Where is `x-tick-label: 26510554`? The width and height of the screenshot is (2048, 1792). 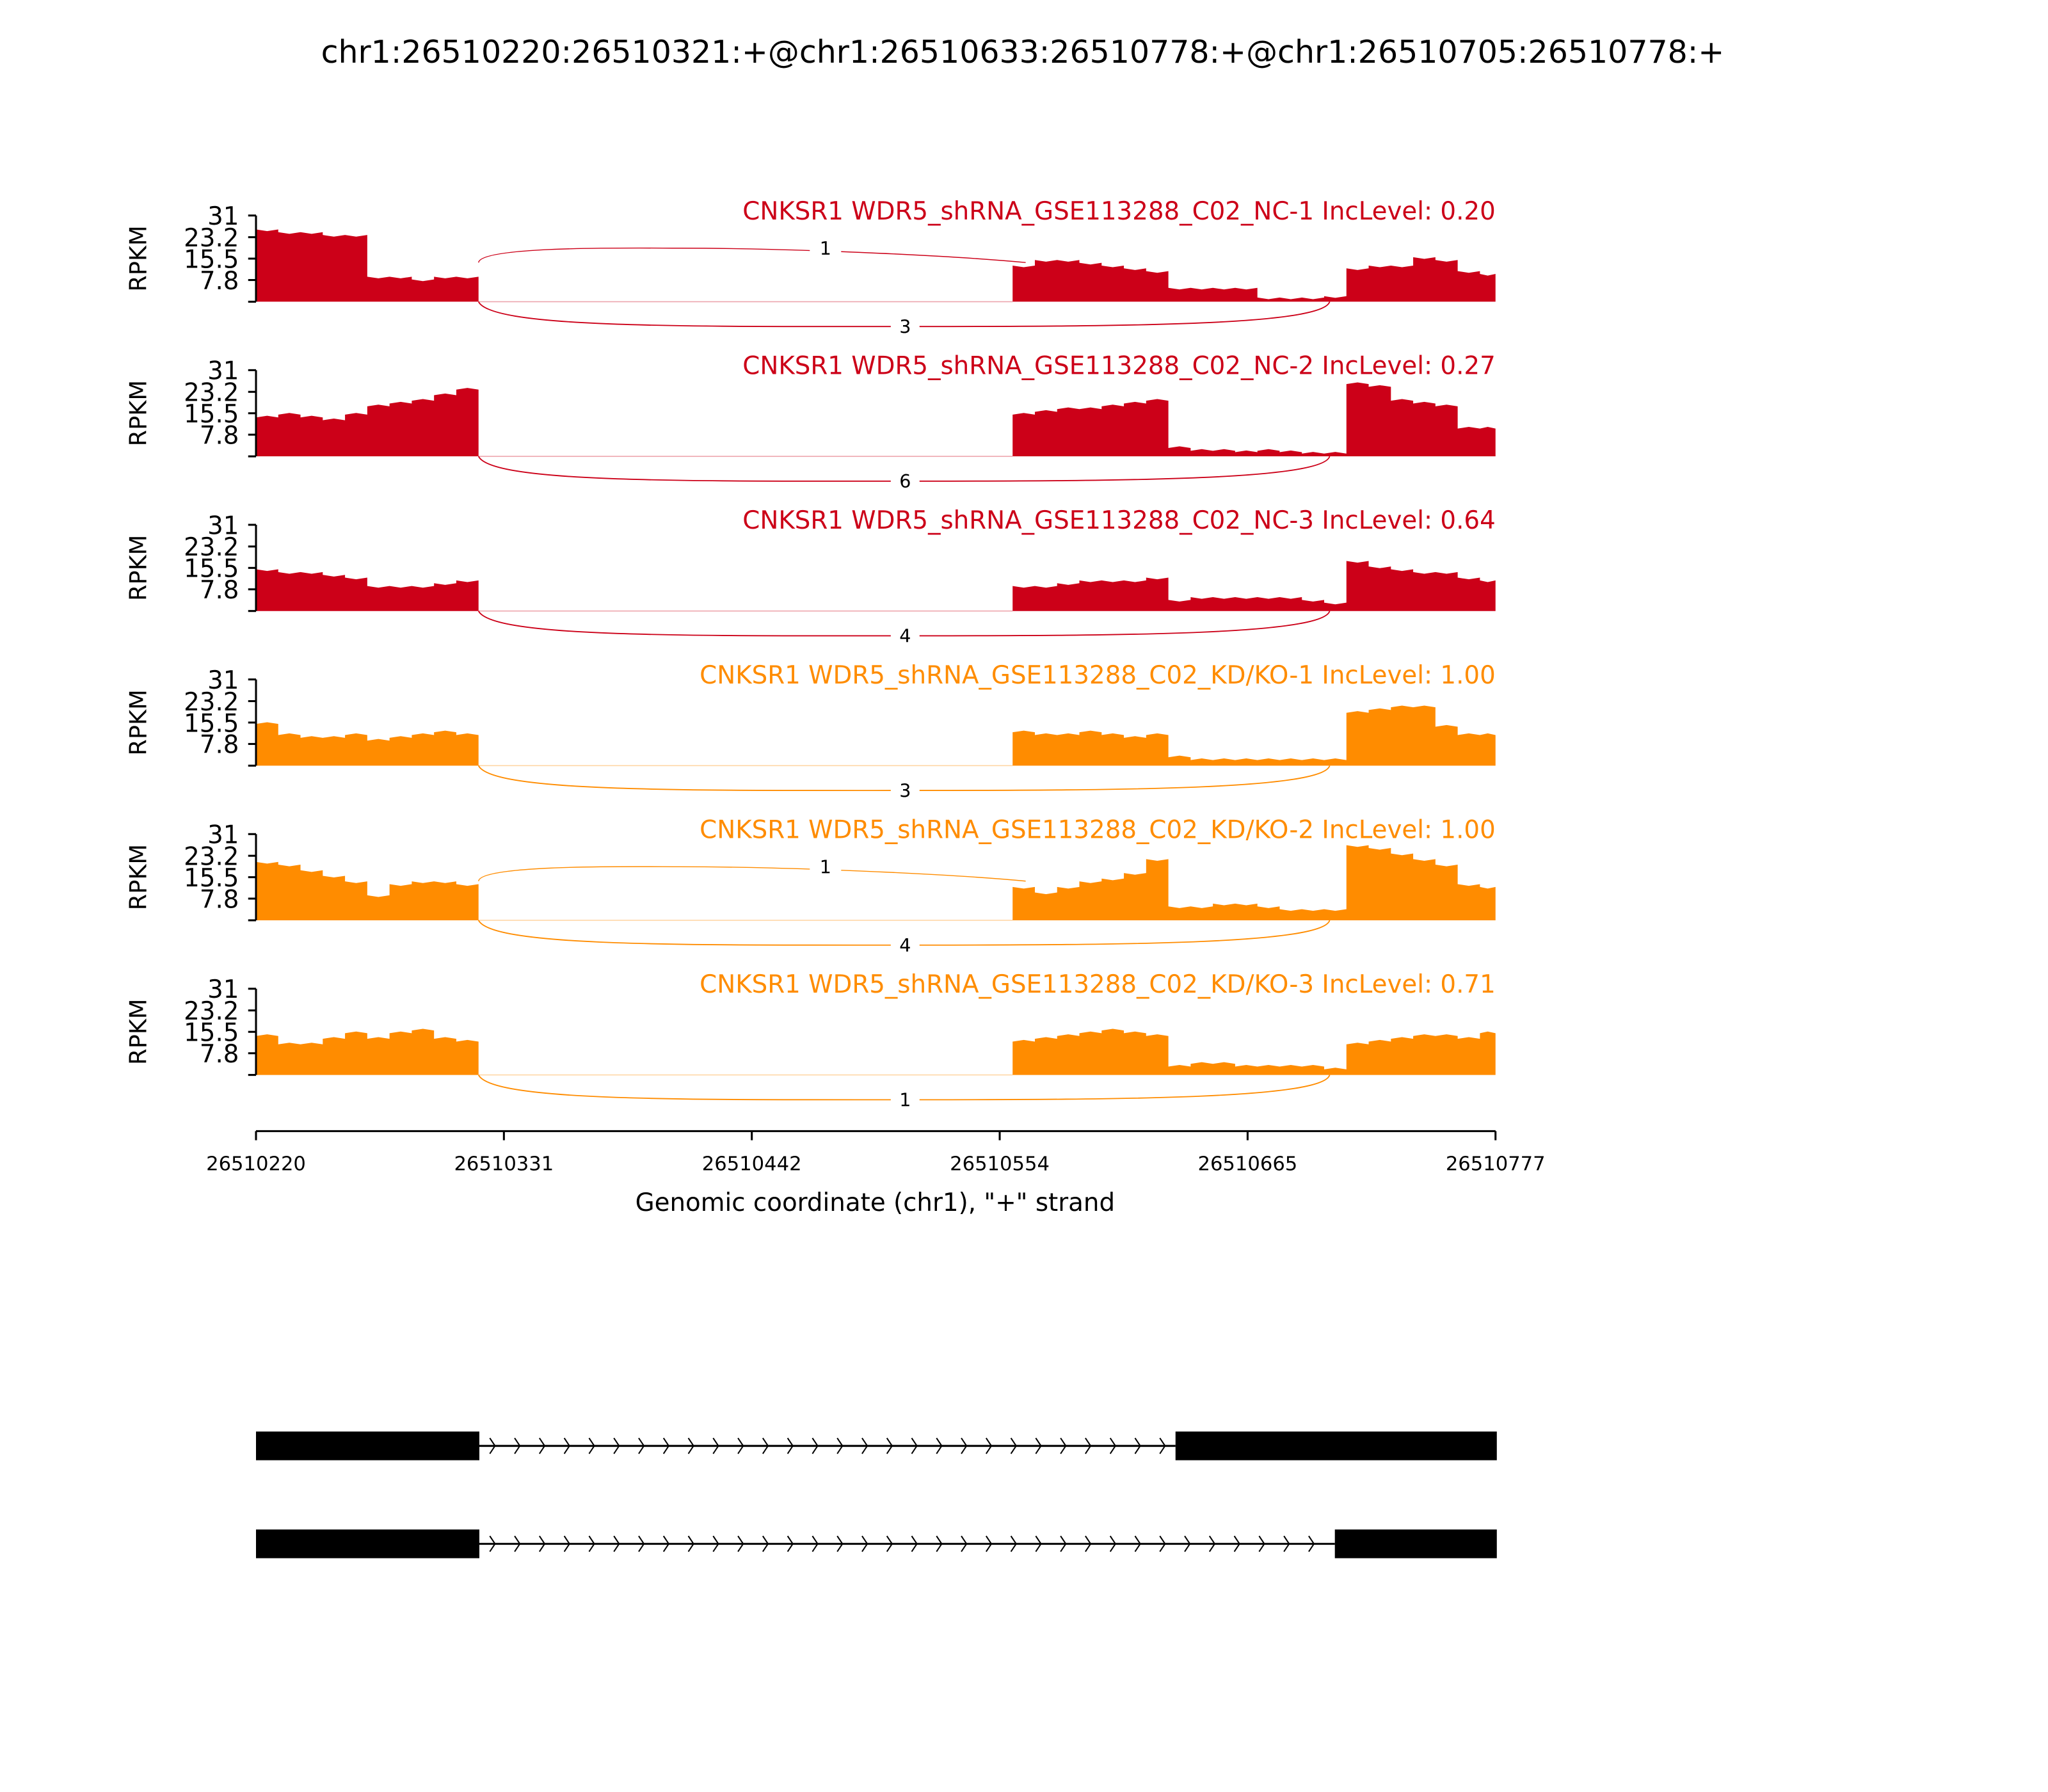
x-tick-label: 26510554 is located at coordinates (1000, 1164).